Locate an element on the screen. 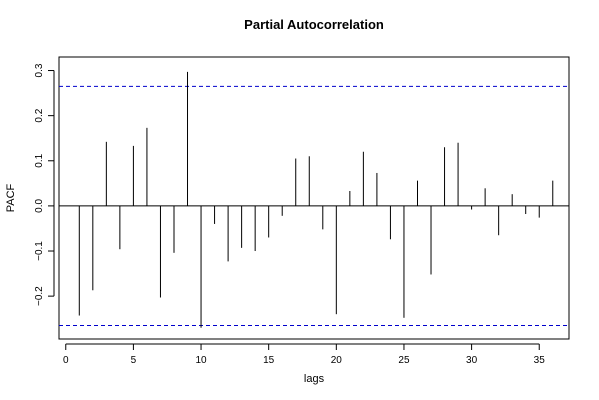 This screenshot has width=599, height=400. x-tick-label: 30 is located at coordinates (472, 360).